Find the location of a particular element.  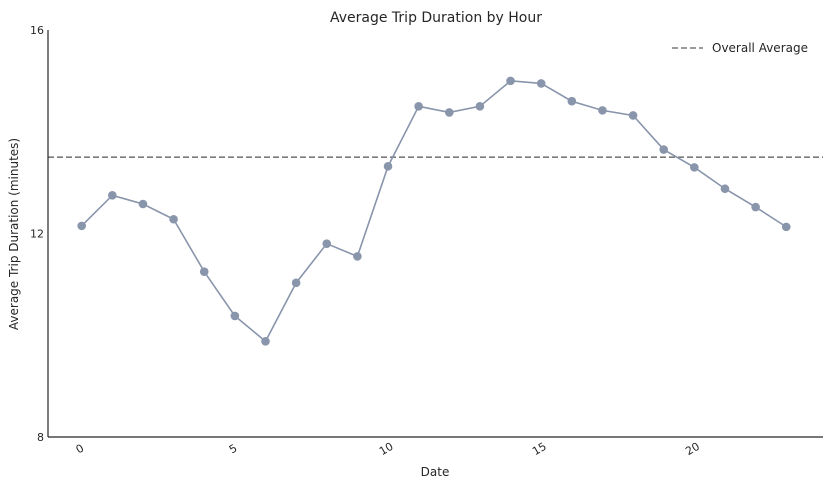

y-tick-label: 8 is located at coordinates (40, 437).